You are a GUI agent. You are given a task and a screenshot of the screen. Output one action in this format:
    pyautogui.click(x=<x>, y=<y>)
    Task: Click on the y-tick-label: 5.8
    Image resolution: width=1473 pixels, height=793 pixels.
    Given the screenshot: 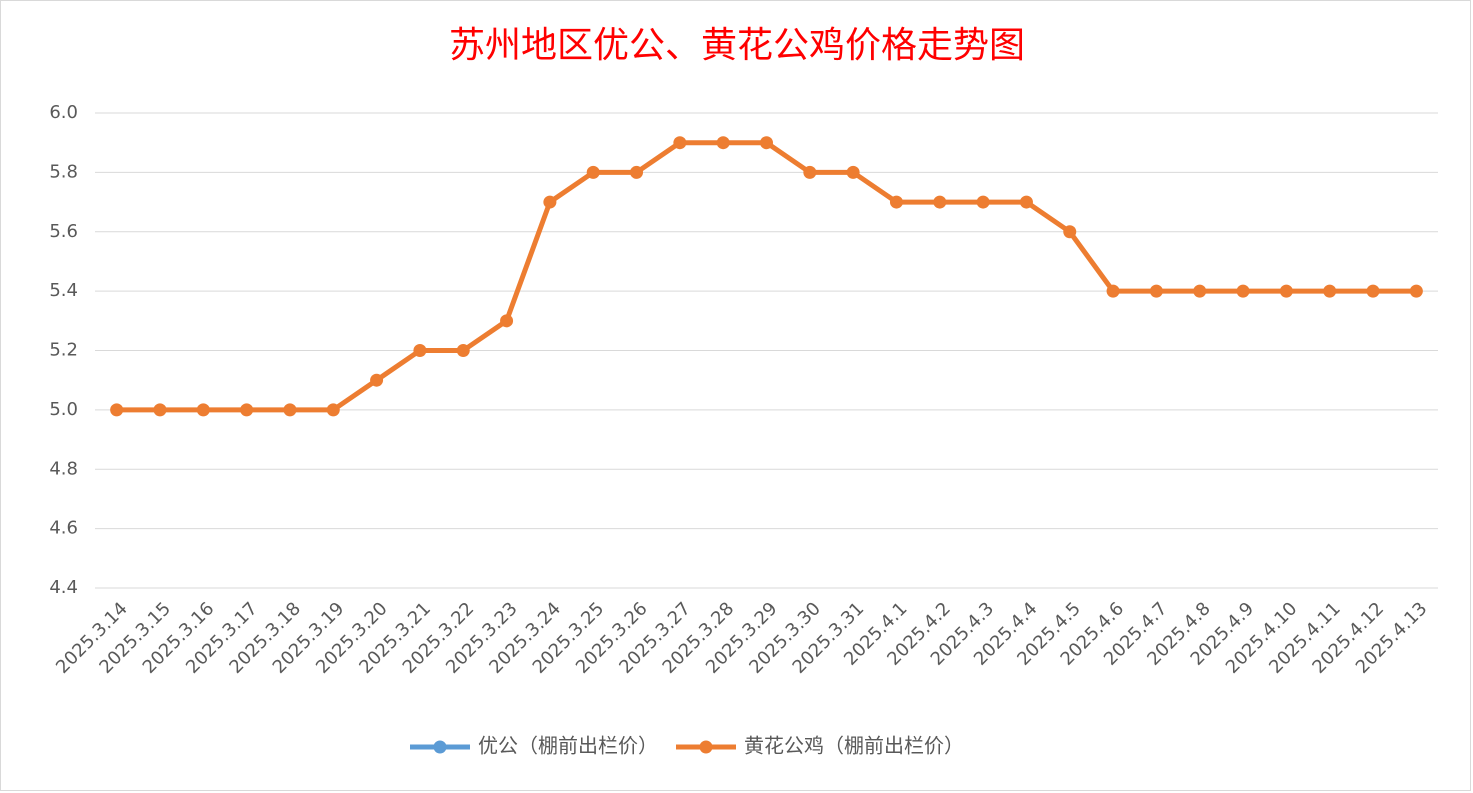 What is the action you would take?
    pyautogui.click(x=63, y=171)
    